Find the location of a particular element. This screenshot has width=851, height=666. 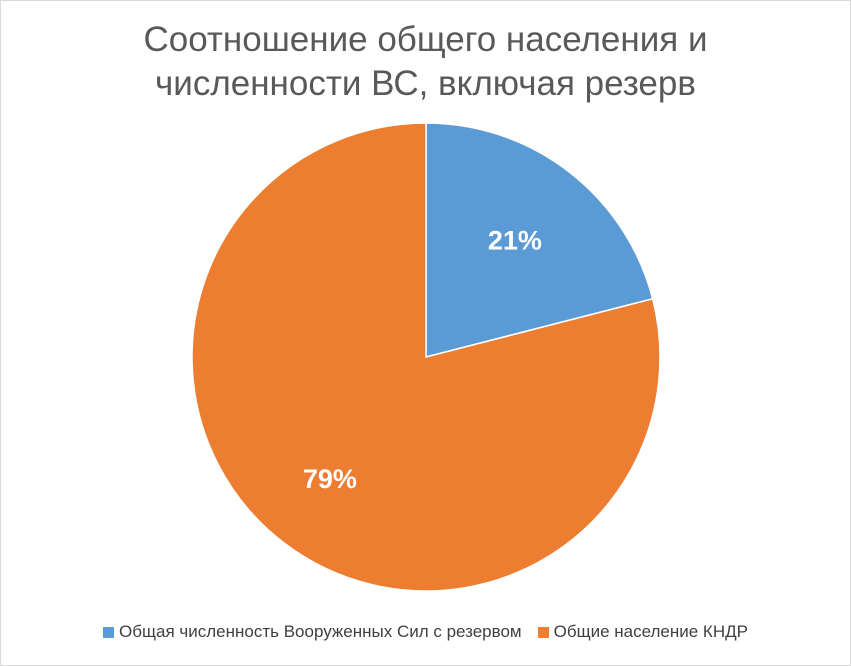

legend-item-population: Общие население КНДР is located at coordinates (642, 632).